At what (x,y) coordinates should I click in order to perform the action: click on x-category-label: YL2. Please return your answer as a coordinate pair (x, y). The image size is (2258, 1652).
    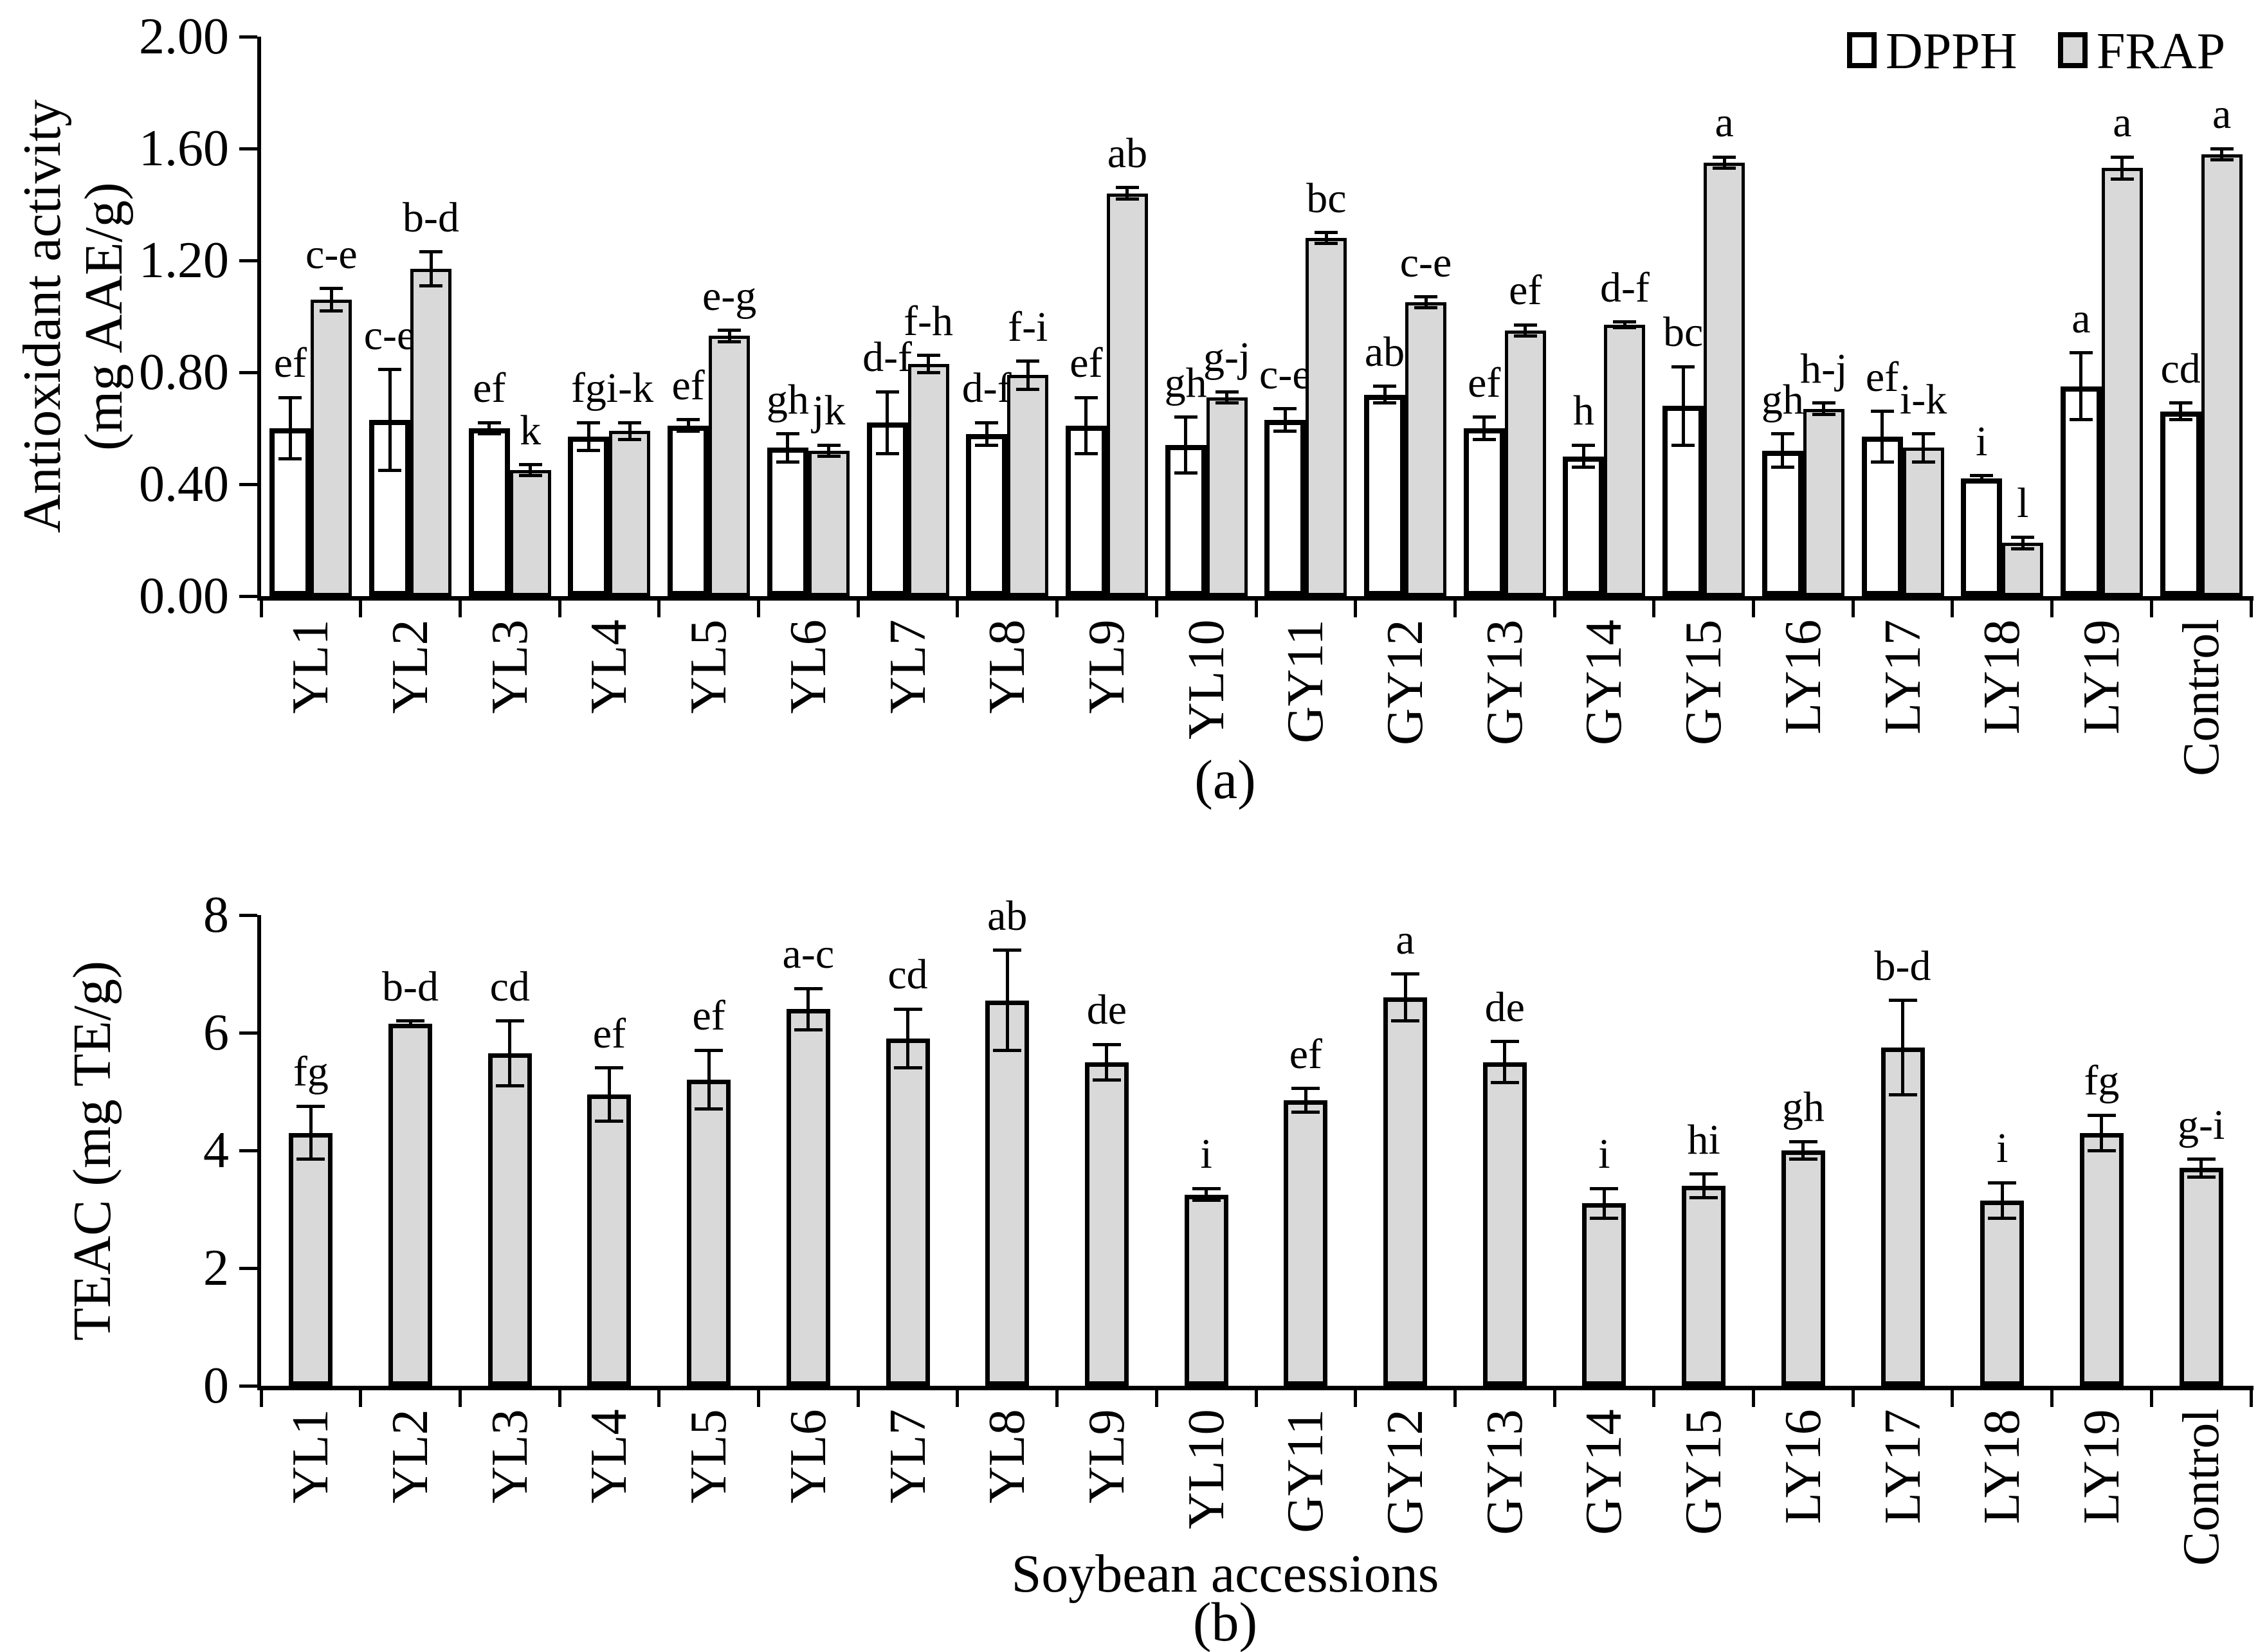
    Looking at the image, I should click on (410, 1456).